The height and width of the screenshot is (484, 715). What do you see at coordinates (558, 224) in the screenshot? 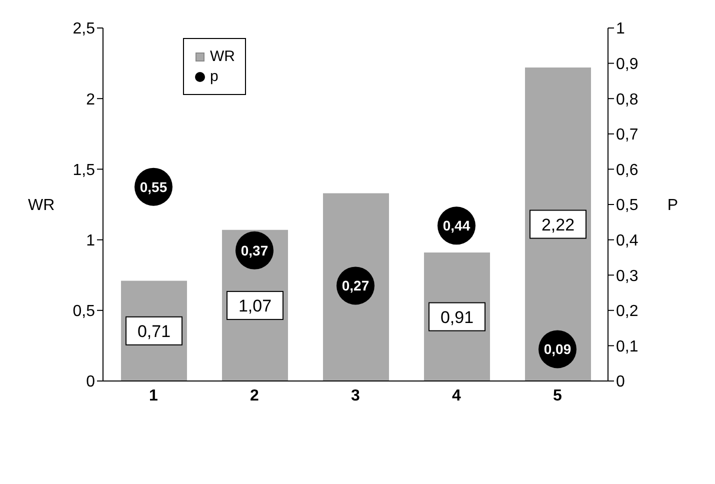
I see `data-label: 2,22` at bounding box center [558, 224].